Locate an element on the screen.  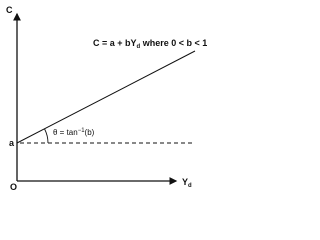
x-axis-label-main: Y is located at coordinates (185, 182).